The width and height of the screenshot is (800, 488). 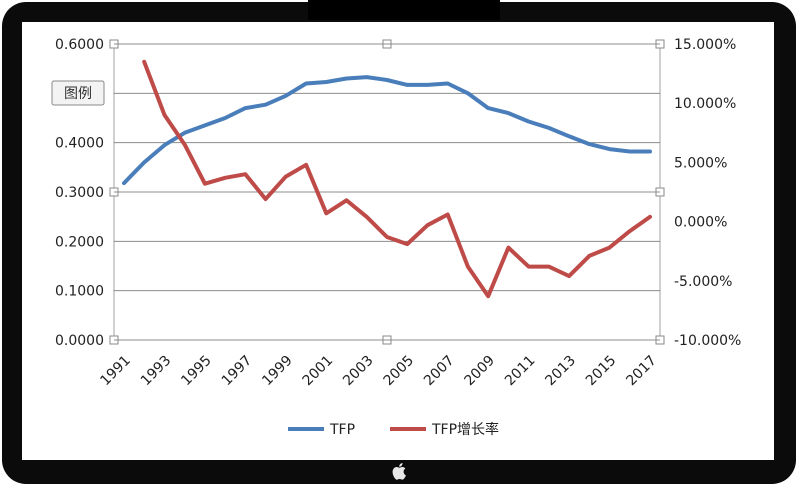 I want to click on y-right-tick-label: -10.000%, so click(x=707, y=341).